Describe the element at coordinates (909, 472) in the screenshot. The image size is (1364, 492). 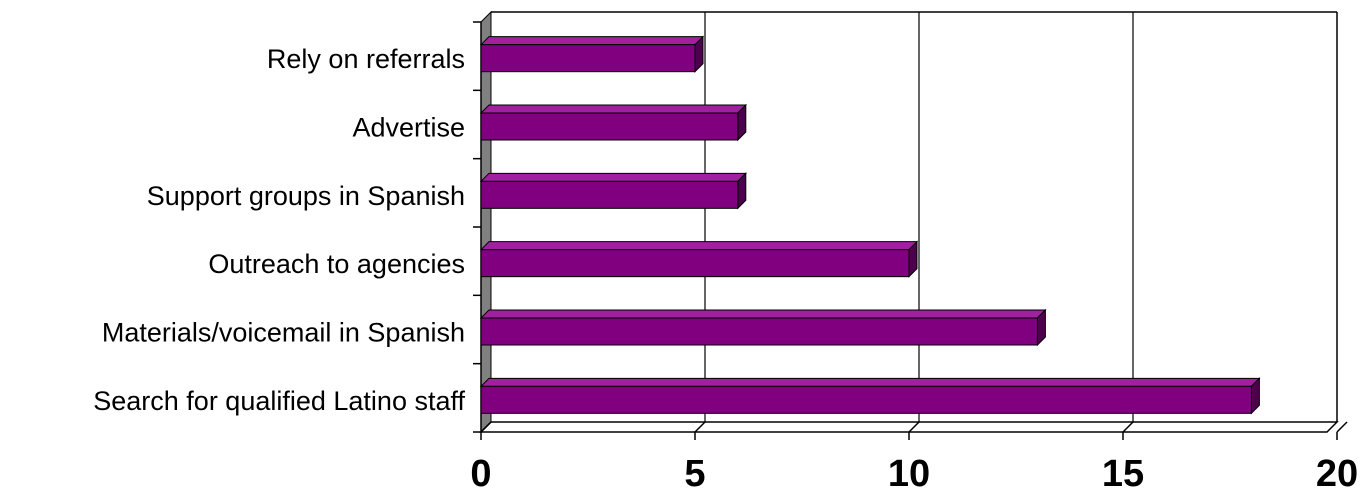
I see `x-tick-label: 10` at that location.